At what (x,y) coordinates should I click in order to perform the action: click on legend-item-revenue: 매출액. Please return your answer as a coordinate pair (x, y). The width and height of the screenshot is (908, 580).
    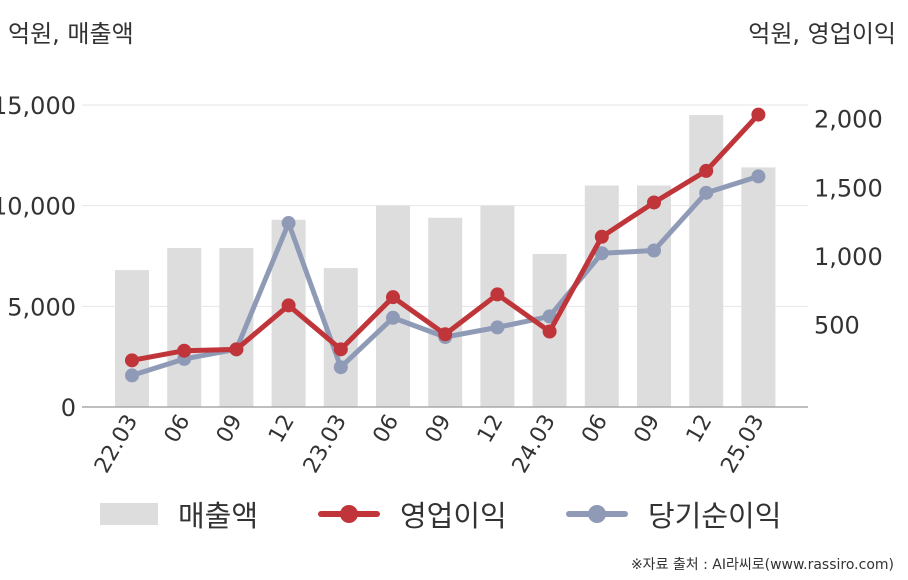
    Looking at the image, I should click on (179, 514).